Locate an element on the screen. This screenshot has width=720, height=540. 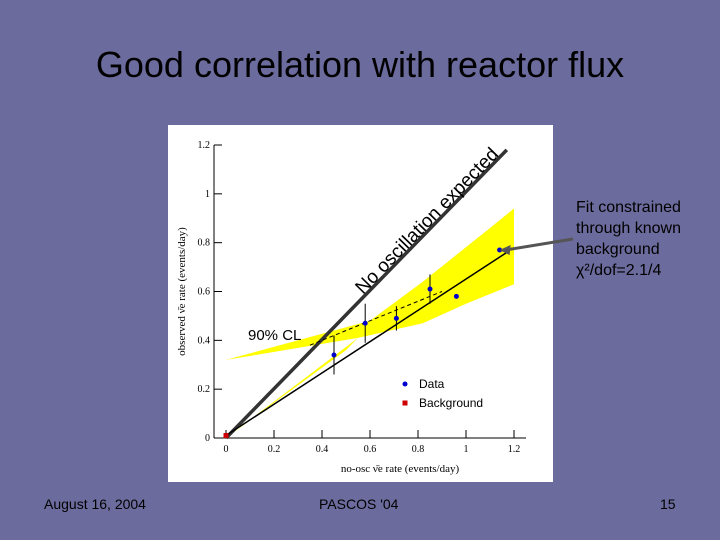
y-tick-label-6: 1.2 is located at coordinates (204, 145).